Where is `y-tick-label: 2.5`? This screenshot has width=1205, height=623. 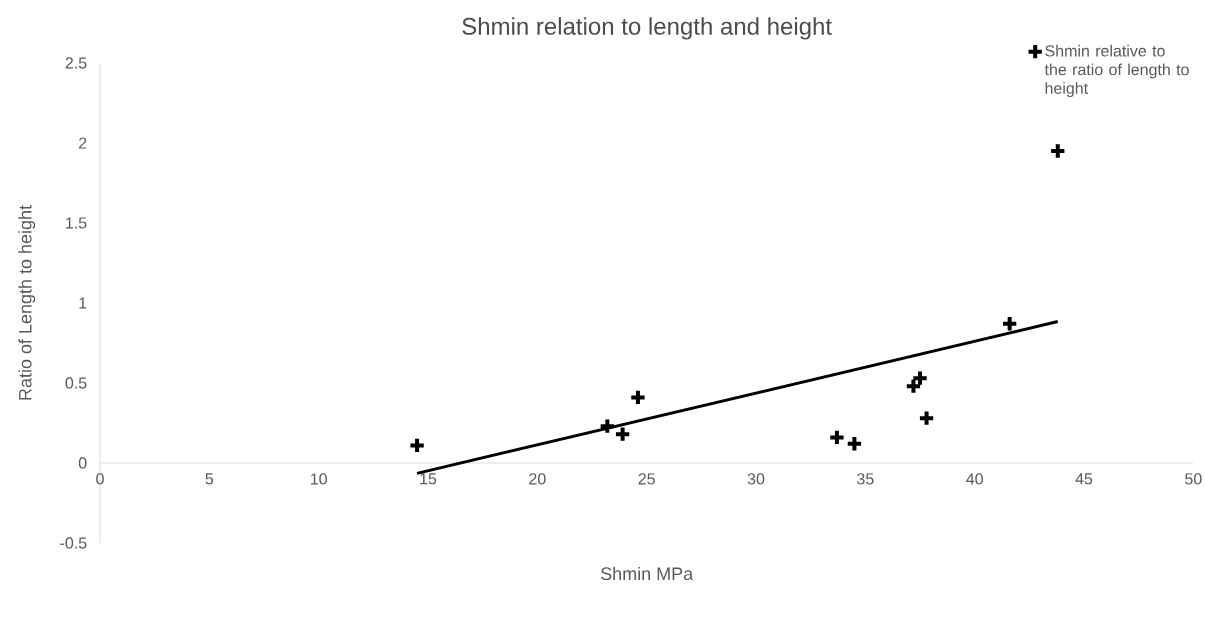
y-tick-label: 2.5 is located at coordinates (76, 63).